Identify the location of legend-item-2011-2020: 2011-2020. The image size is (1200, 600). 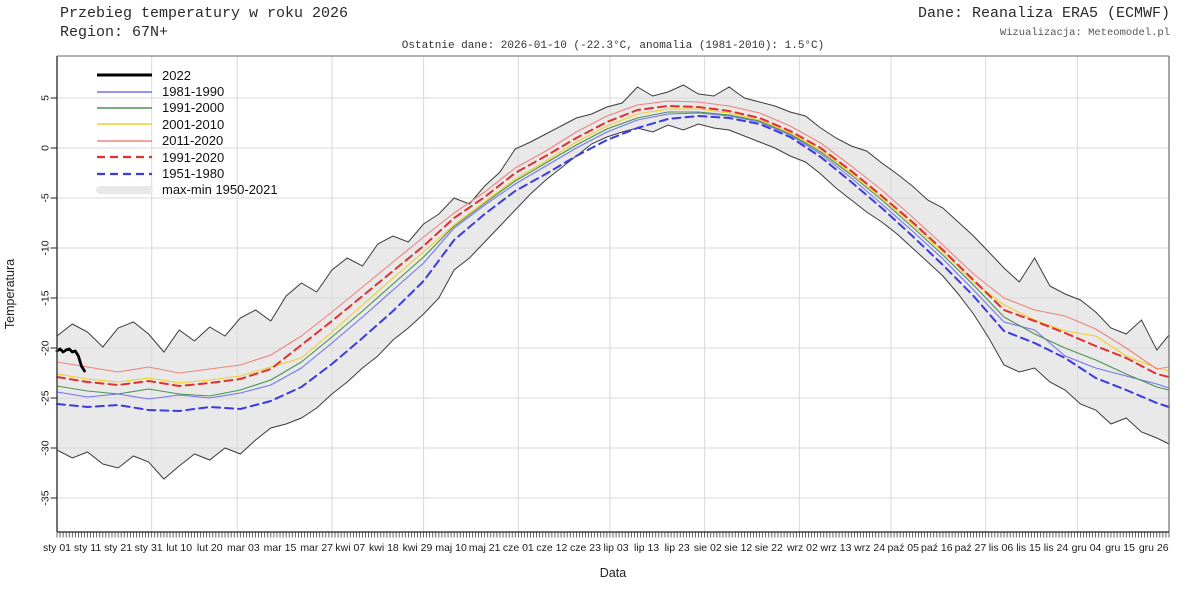
(187, 141).